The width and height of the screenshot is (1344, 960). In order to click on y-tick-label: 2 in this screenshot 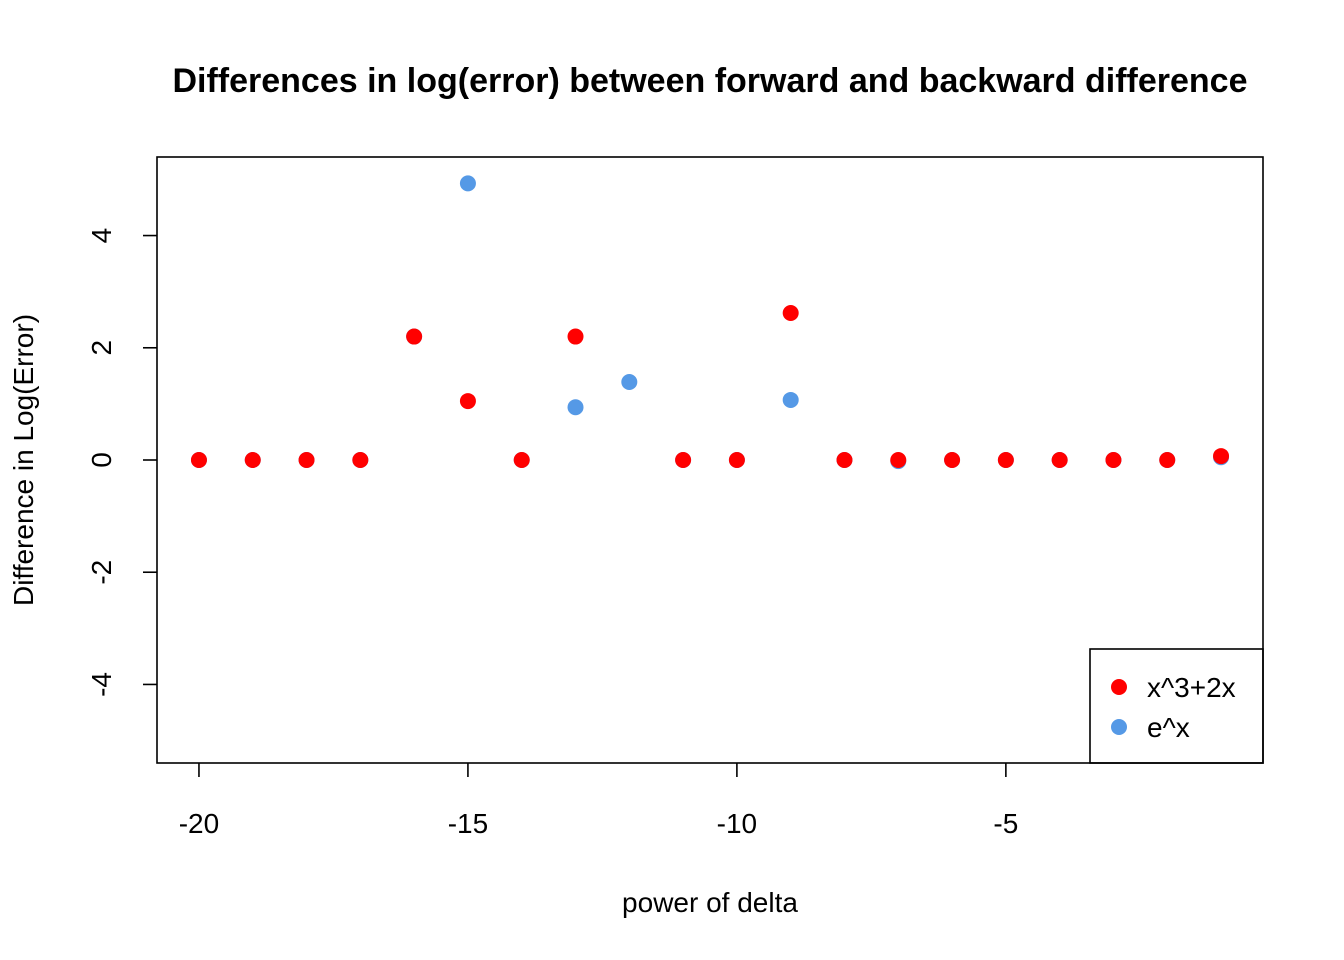, I will do `click(101, 348)`.